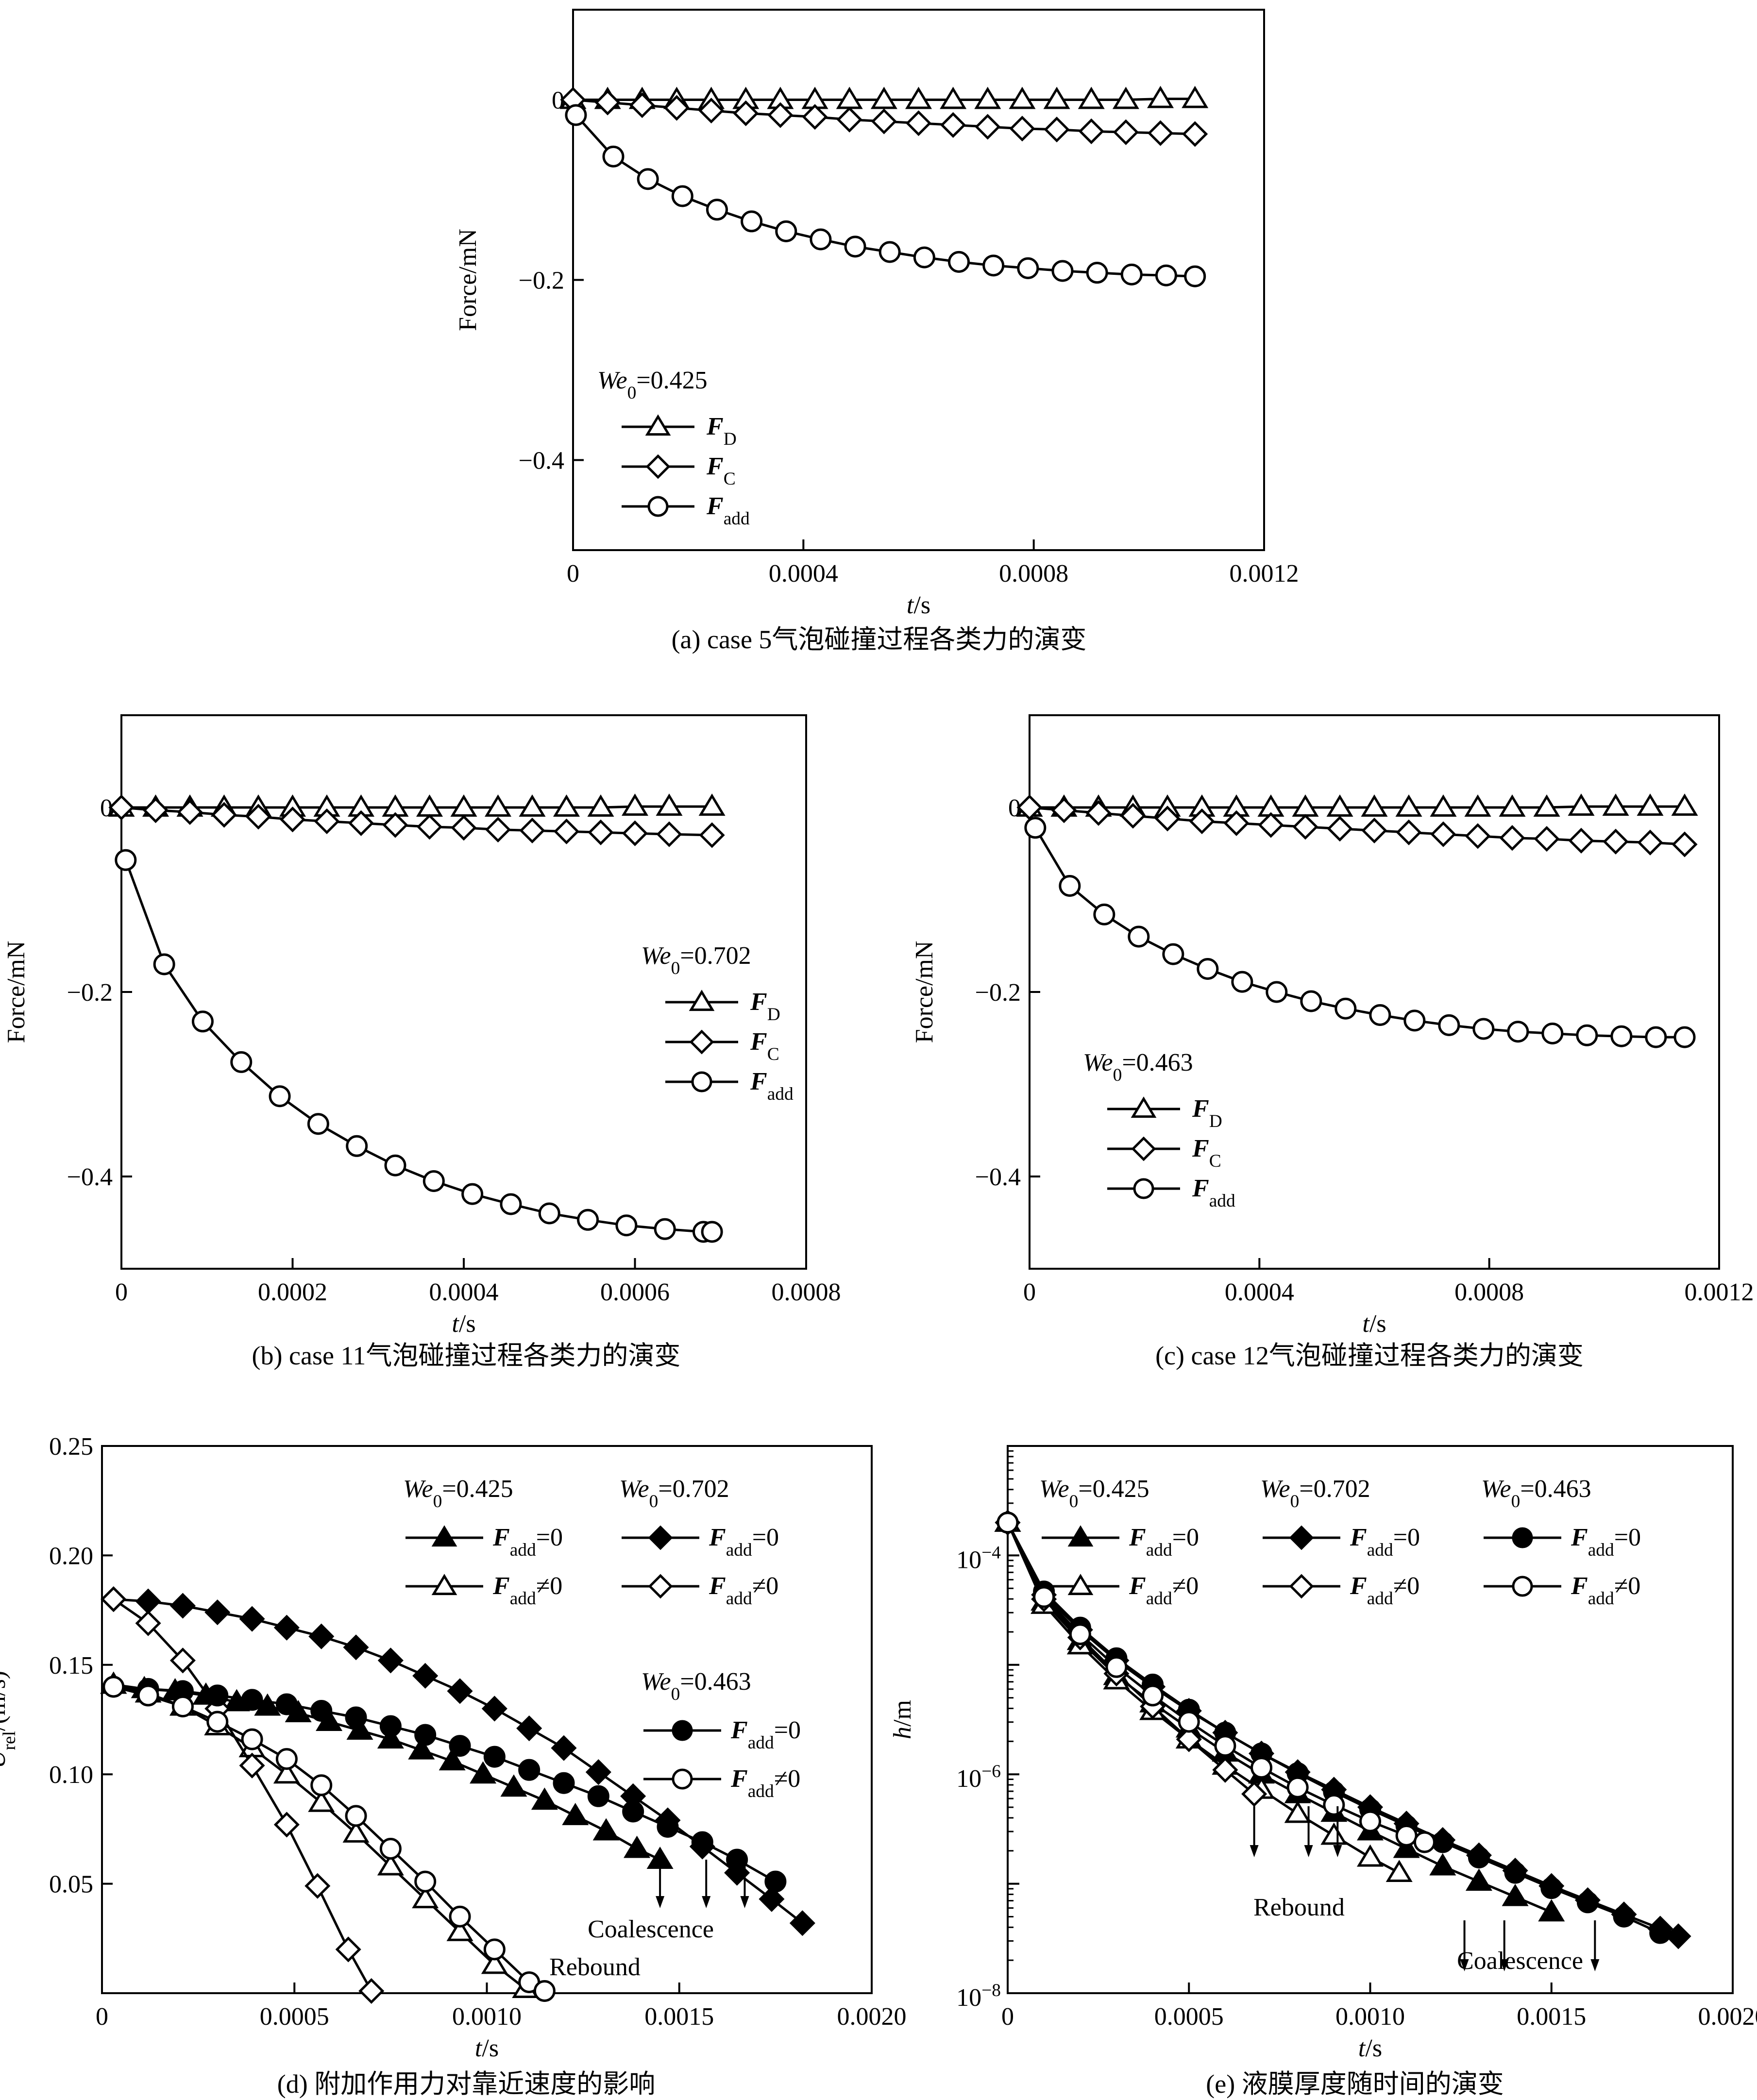 Image resolution: width=1757 pixels, height=2100 pixels. What do you see at coordinates (1207, 1113) in the screenshot?
I see `legend-label: FD` at bounding box center [1207, 1113].